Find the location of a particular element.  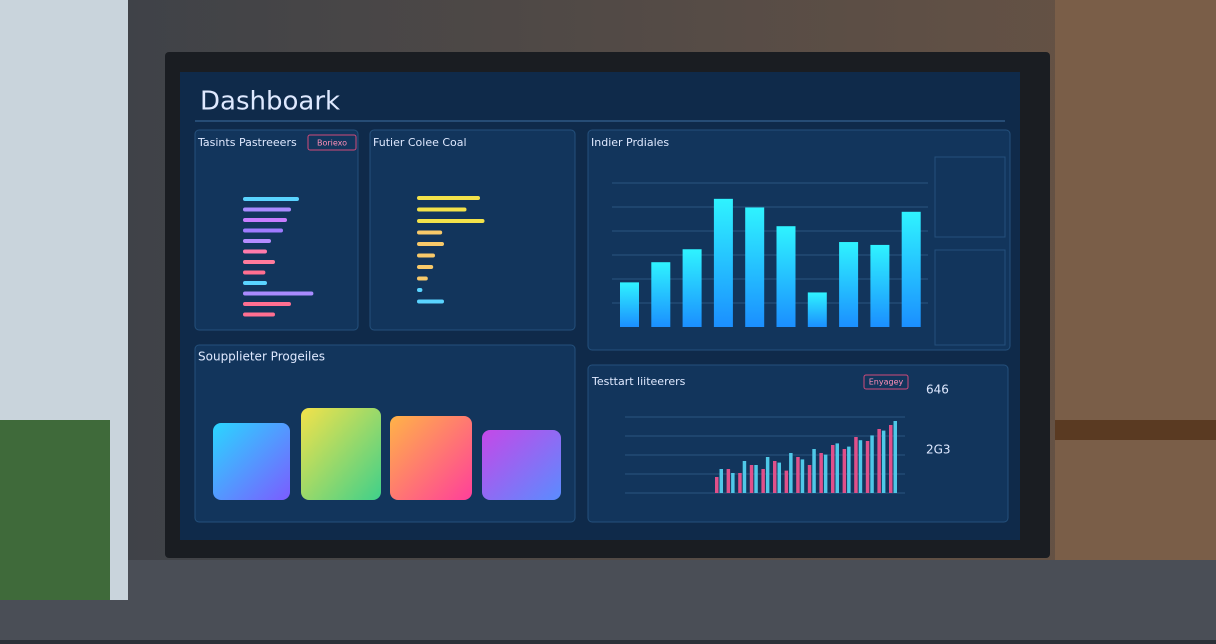

metric: 646 is located at coordinates (937, 390).